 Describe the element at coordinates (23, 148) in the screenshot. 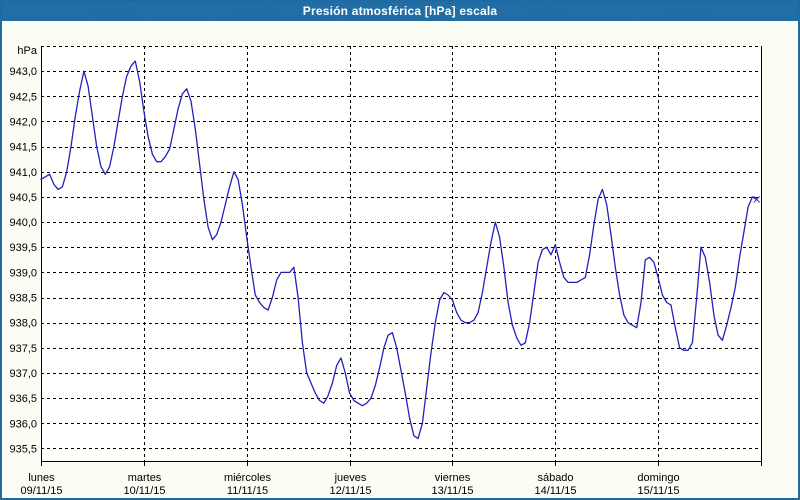

I see `y-tick-label: 941,5` at that location.